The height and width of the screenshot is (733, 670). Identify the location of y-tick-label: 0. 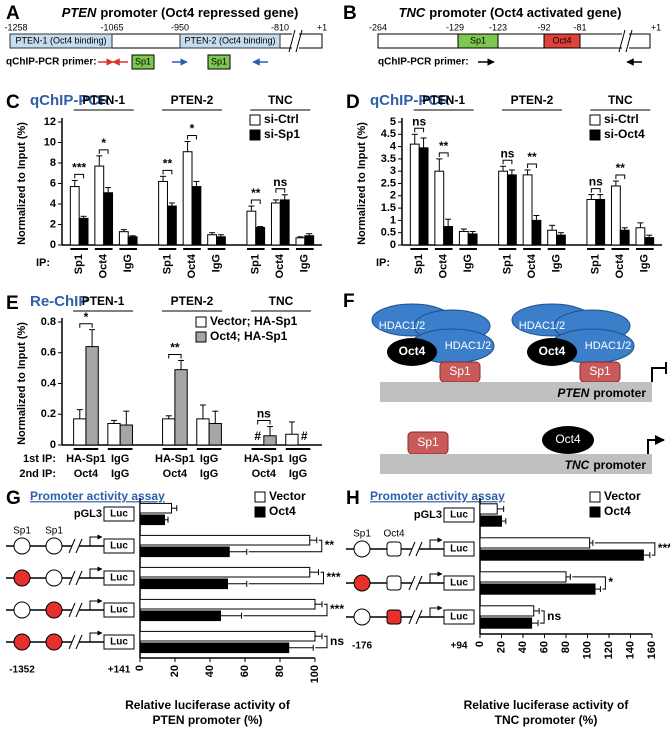
(53, 245).